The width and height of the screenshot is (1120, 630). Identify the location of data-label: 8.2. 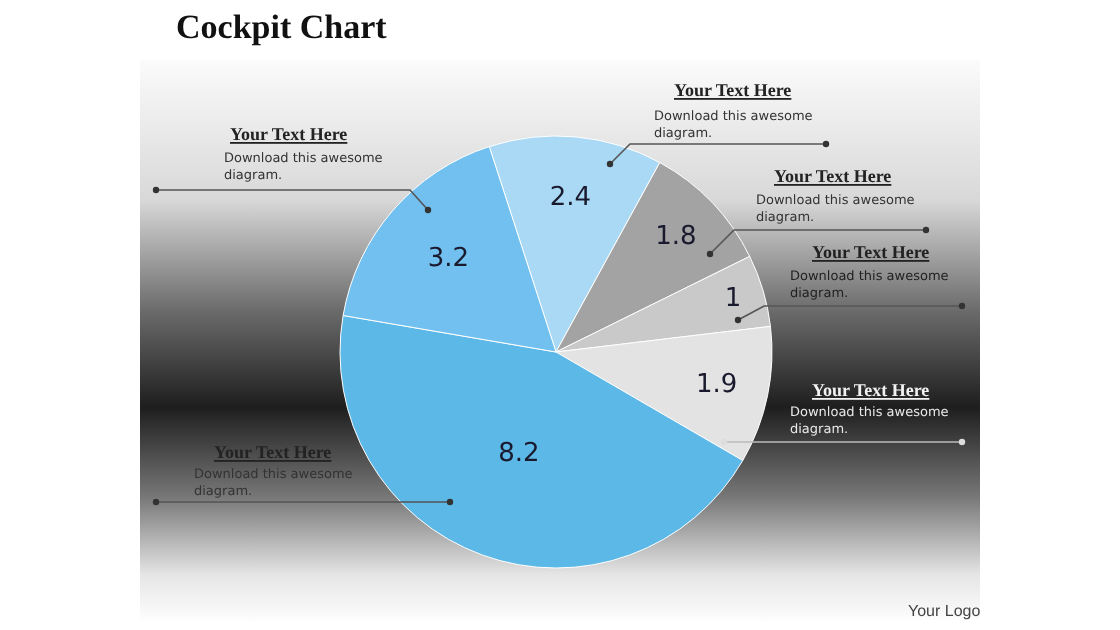
(519, 454).